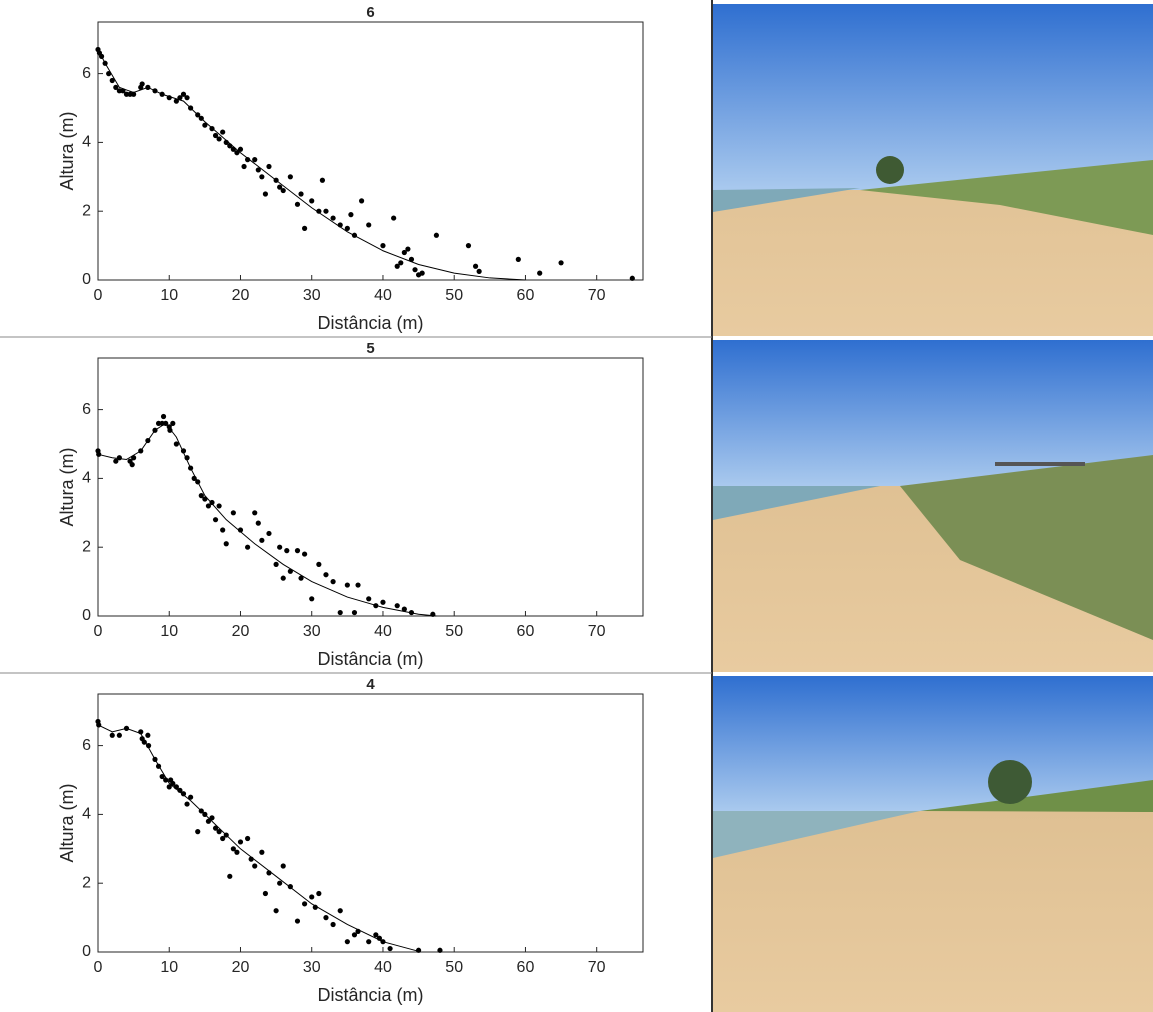  Describe the element at coordinates (98, 967) in the screenshot. I see `x-tick-label: 0` at that location.